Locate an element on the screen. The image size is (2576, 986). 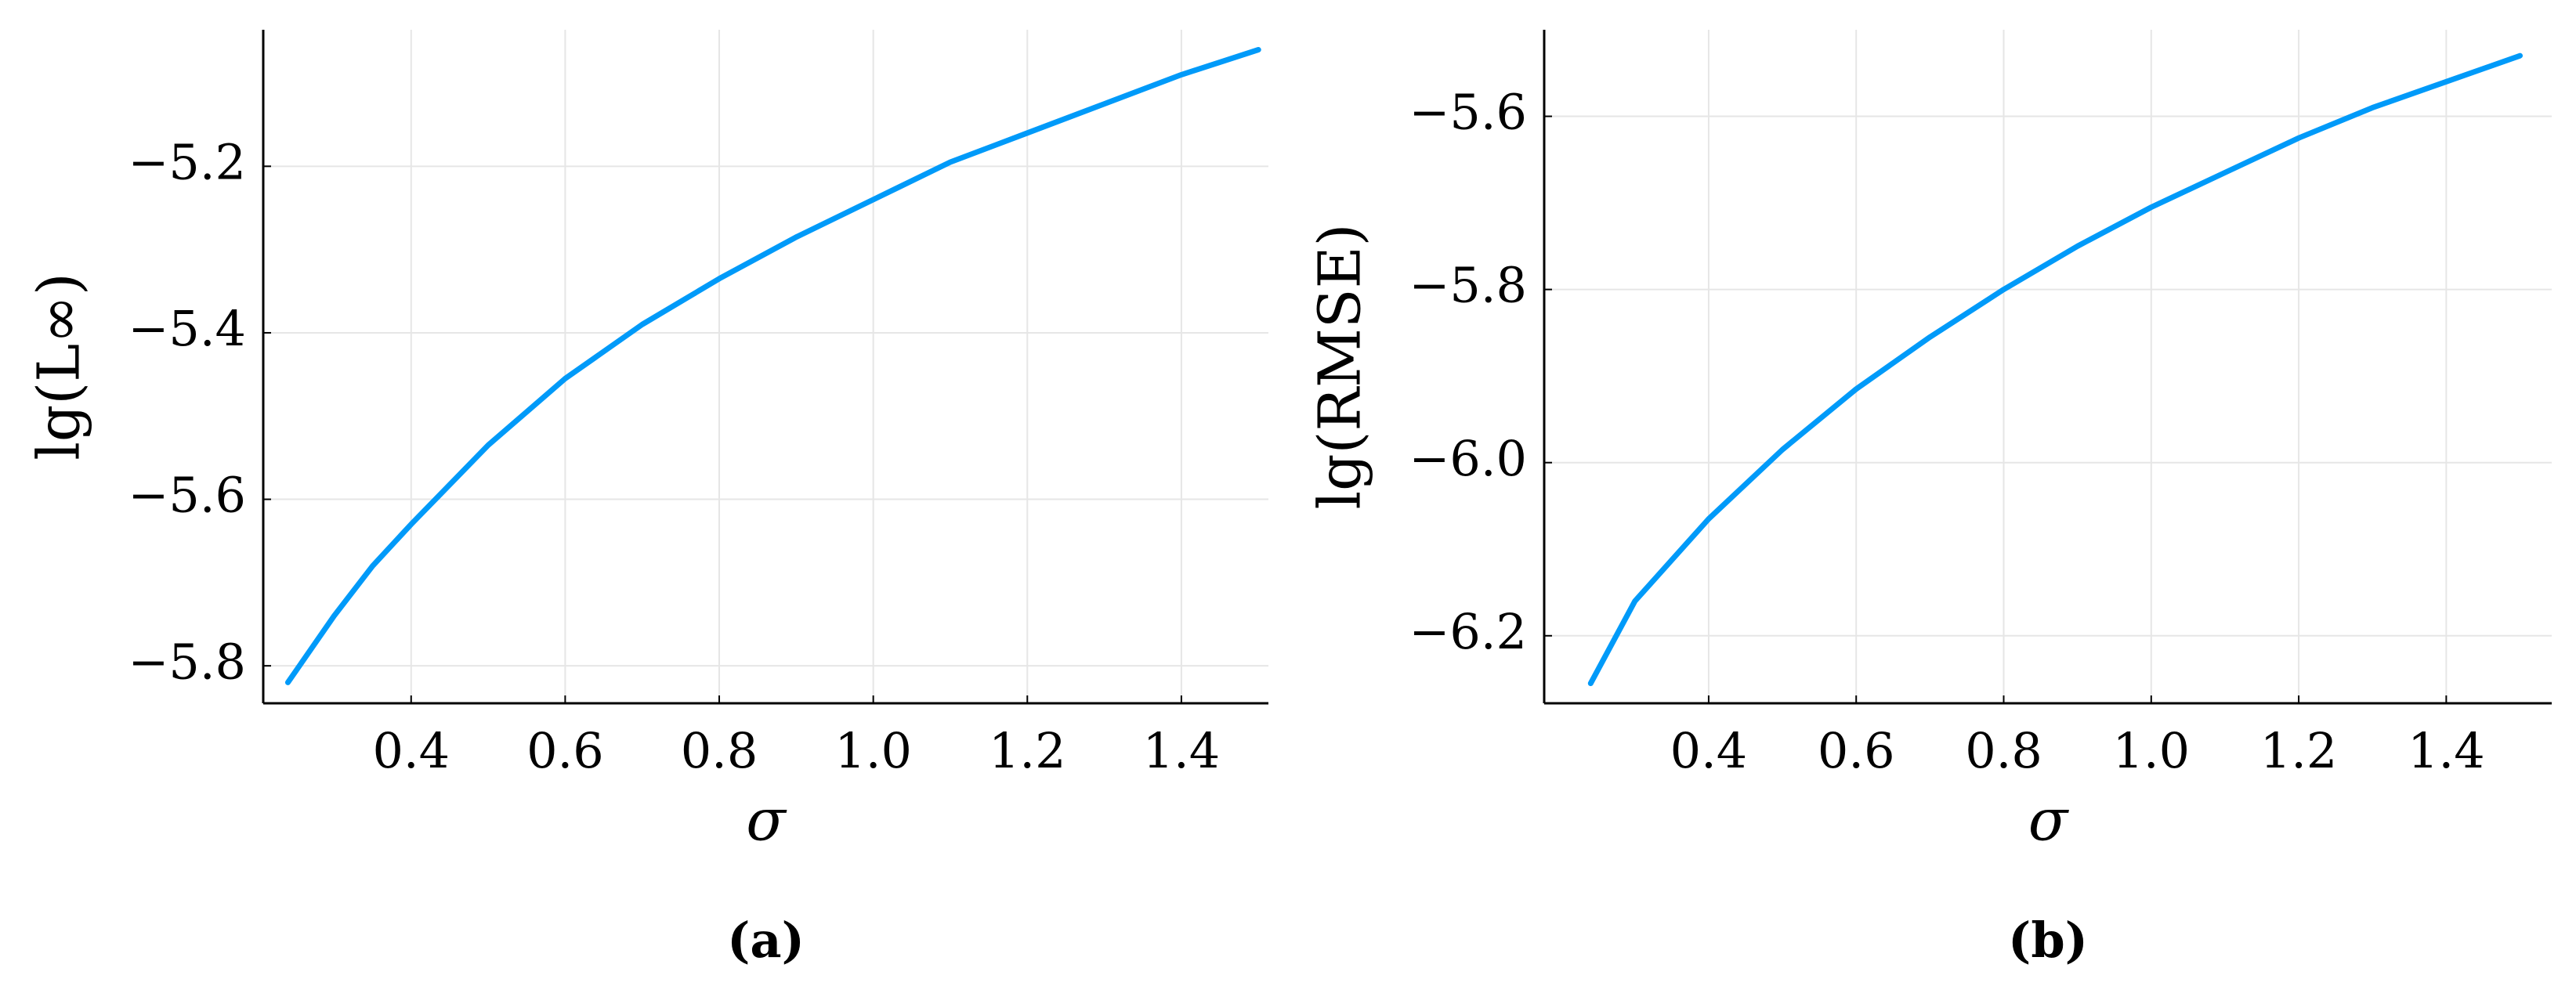
y-tick-label: −5.4 is located at coordinates (187, 328).